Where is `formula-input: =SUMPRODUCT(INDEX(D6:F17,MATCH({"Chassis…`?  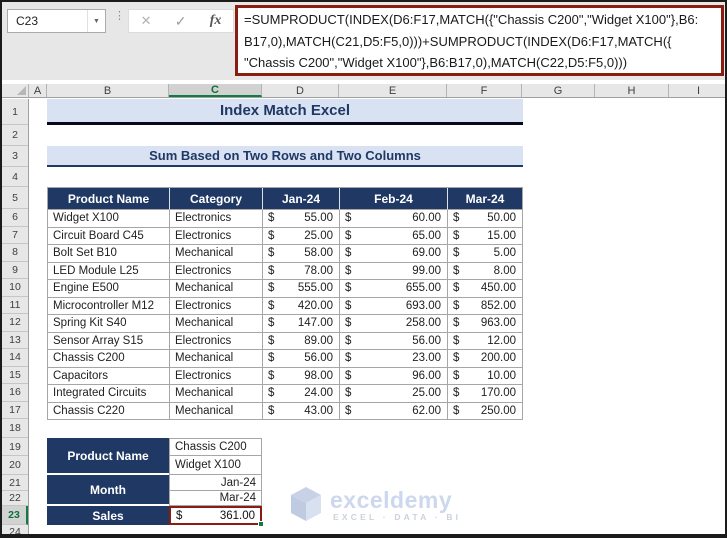 formula-input: =SUMPRODUCT(INDEX(D6:F17,MATCH({"Chassis… is located at coordinates (479, 40).